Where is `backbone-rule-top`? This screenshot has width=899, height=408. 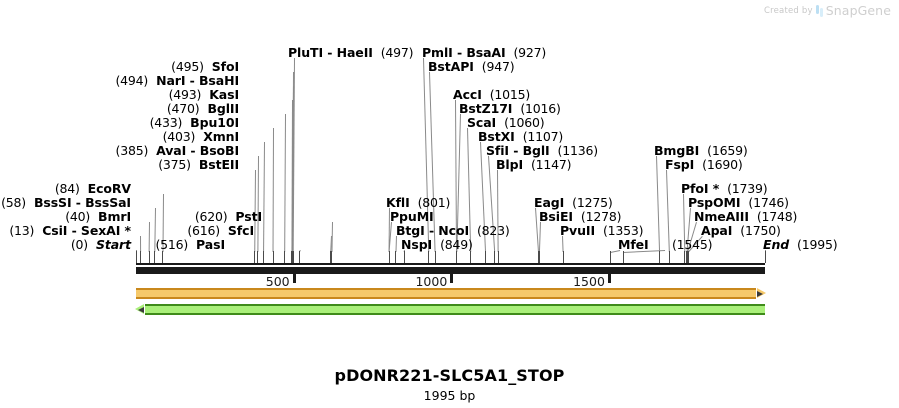 backbone-rule-top is located at coordinates (450, 264).